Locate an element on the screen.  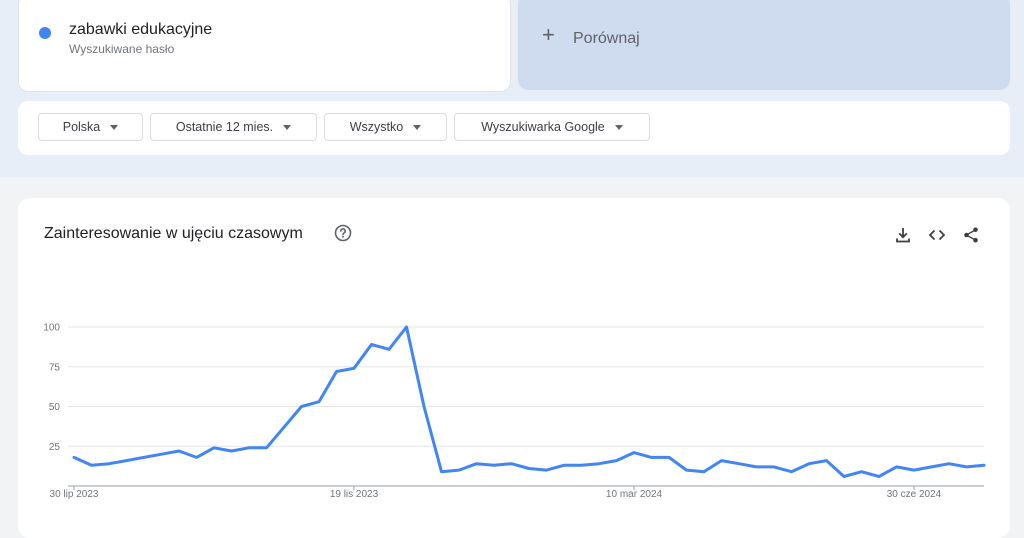
compare-button: + Porównaj is located at coordinates (764, 45).